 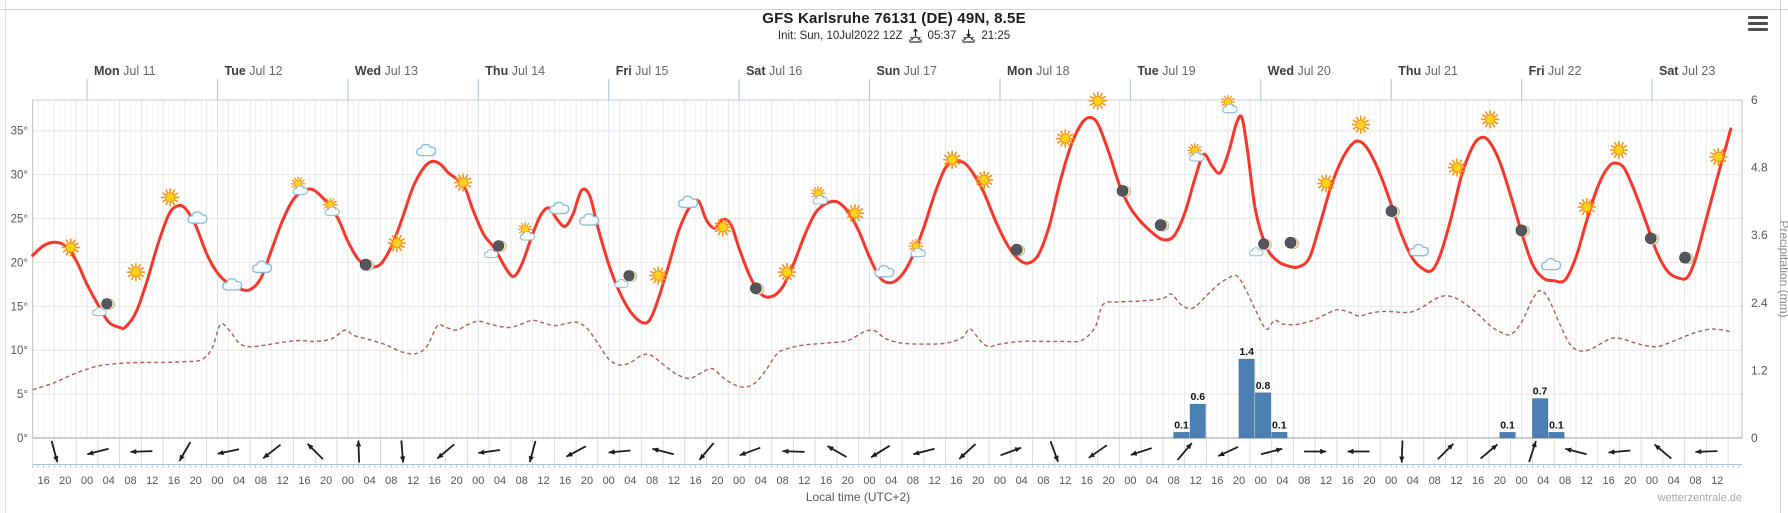 What do you see at coordinates (840, 35) in the screenshot?
I see `init-label: Init: Sun, 10Jul2022 12Z` at bounding box center [840, 35].